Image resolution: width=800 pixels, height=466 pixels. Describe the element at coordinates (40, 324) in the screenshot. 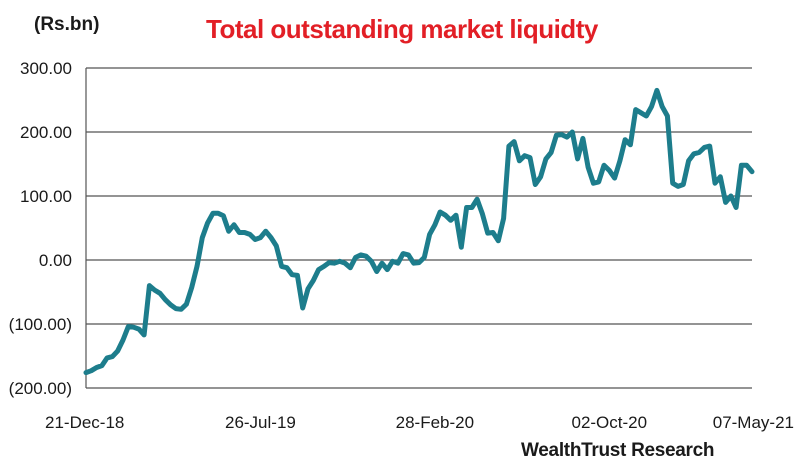

I see `y-tick-label: (100.00)` at that location.